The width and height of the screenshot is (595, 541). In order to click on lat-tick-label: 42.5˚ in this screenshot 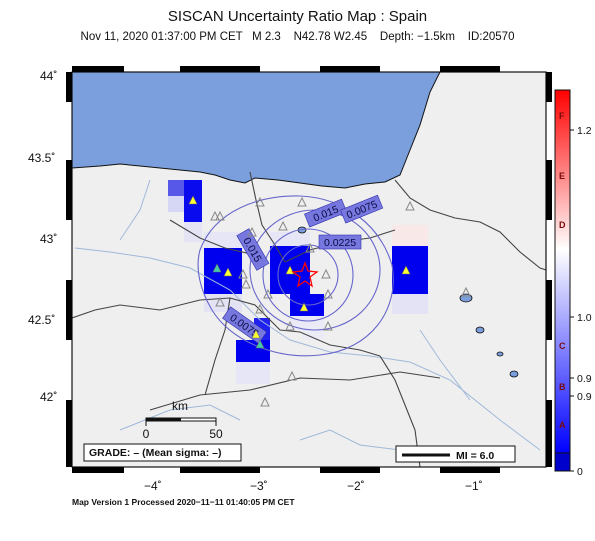, I will do `click(41, 320)`.